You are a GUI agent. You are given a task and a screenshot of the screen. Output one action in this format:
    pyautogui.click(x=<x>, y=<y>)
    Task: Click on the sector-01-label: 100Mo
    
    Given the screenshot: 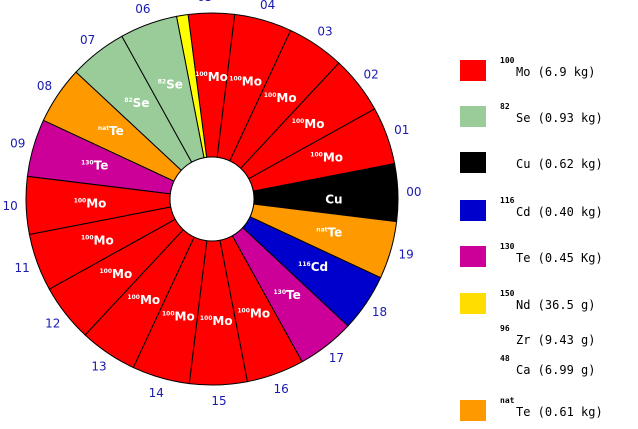 What is the action you would take?
    pyautogui.click(x=326, y=157)
    